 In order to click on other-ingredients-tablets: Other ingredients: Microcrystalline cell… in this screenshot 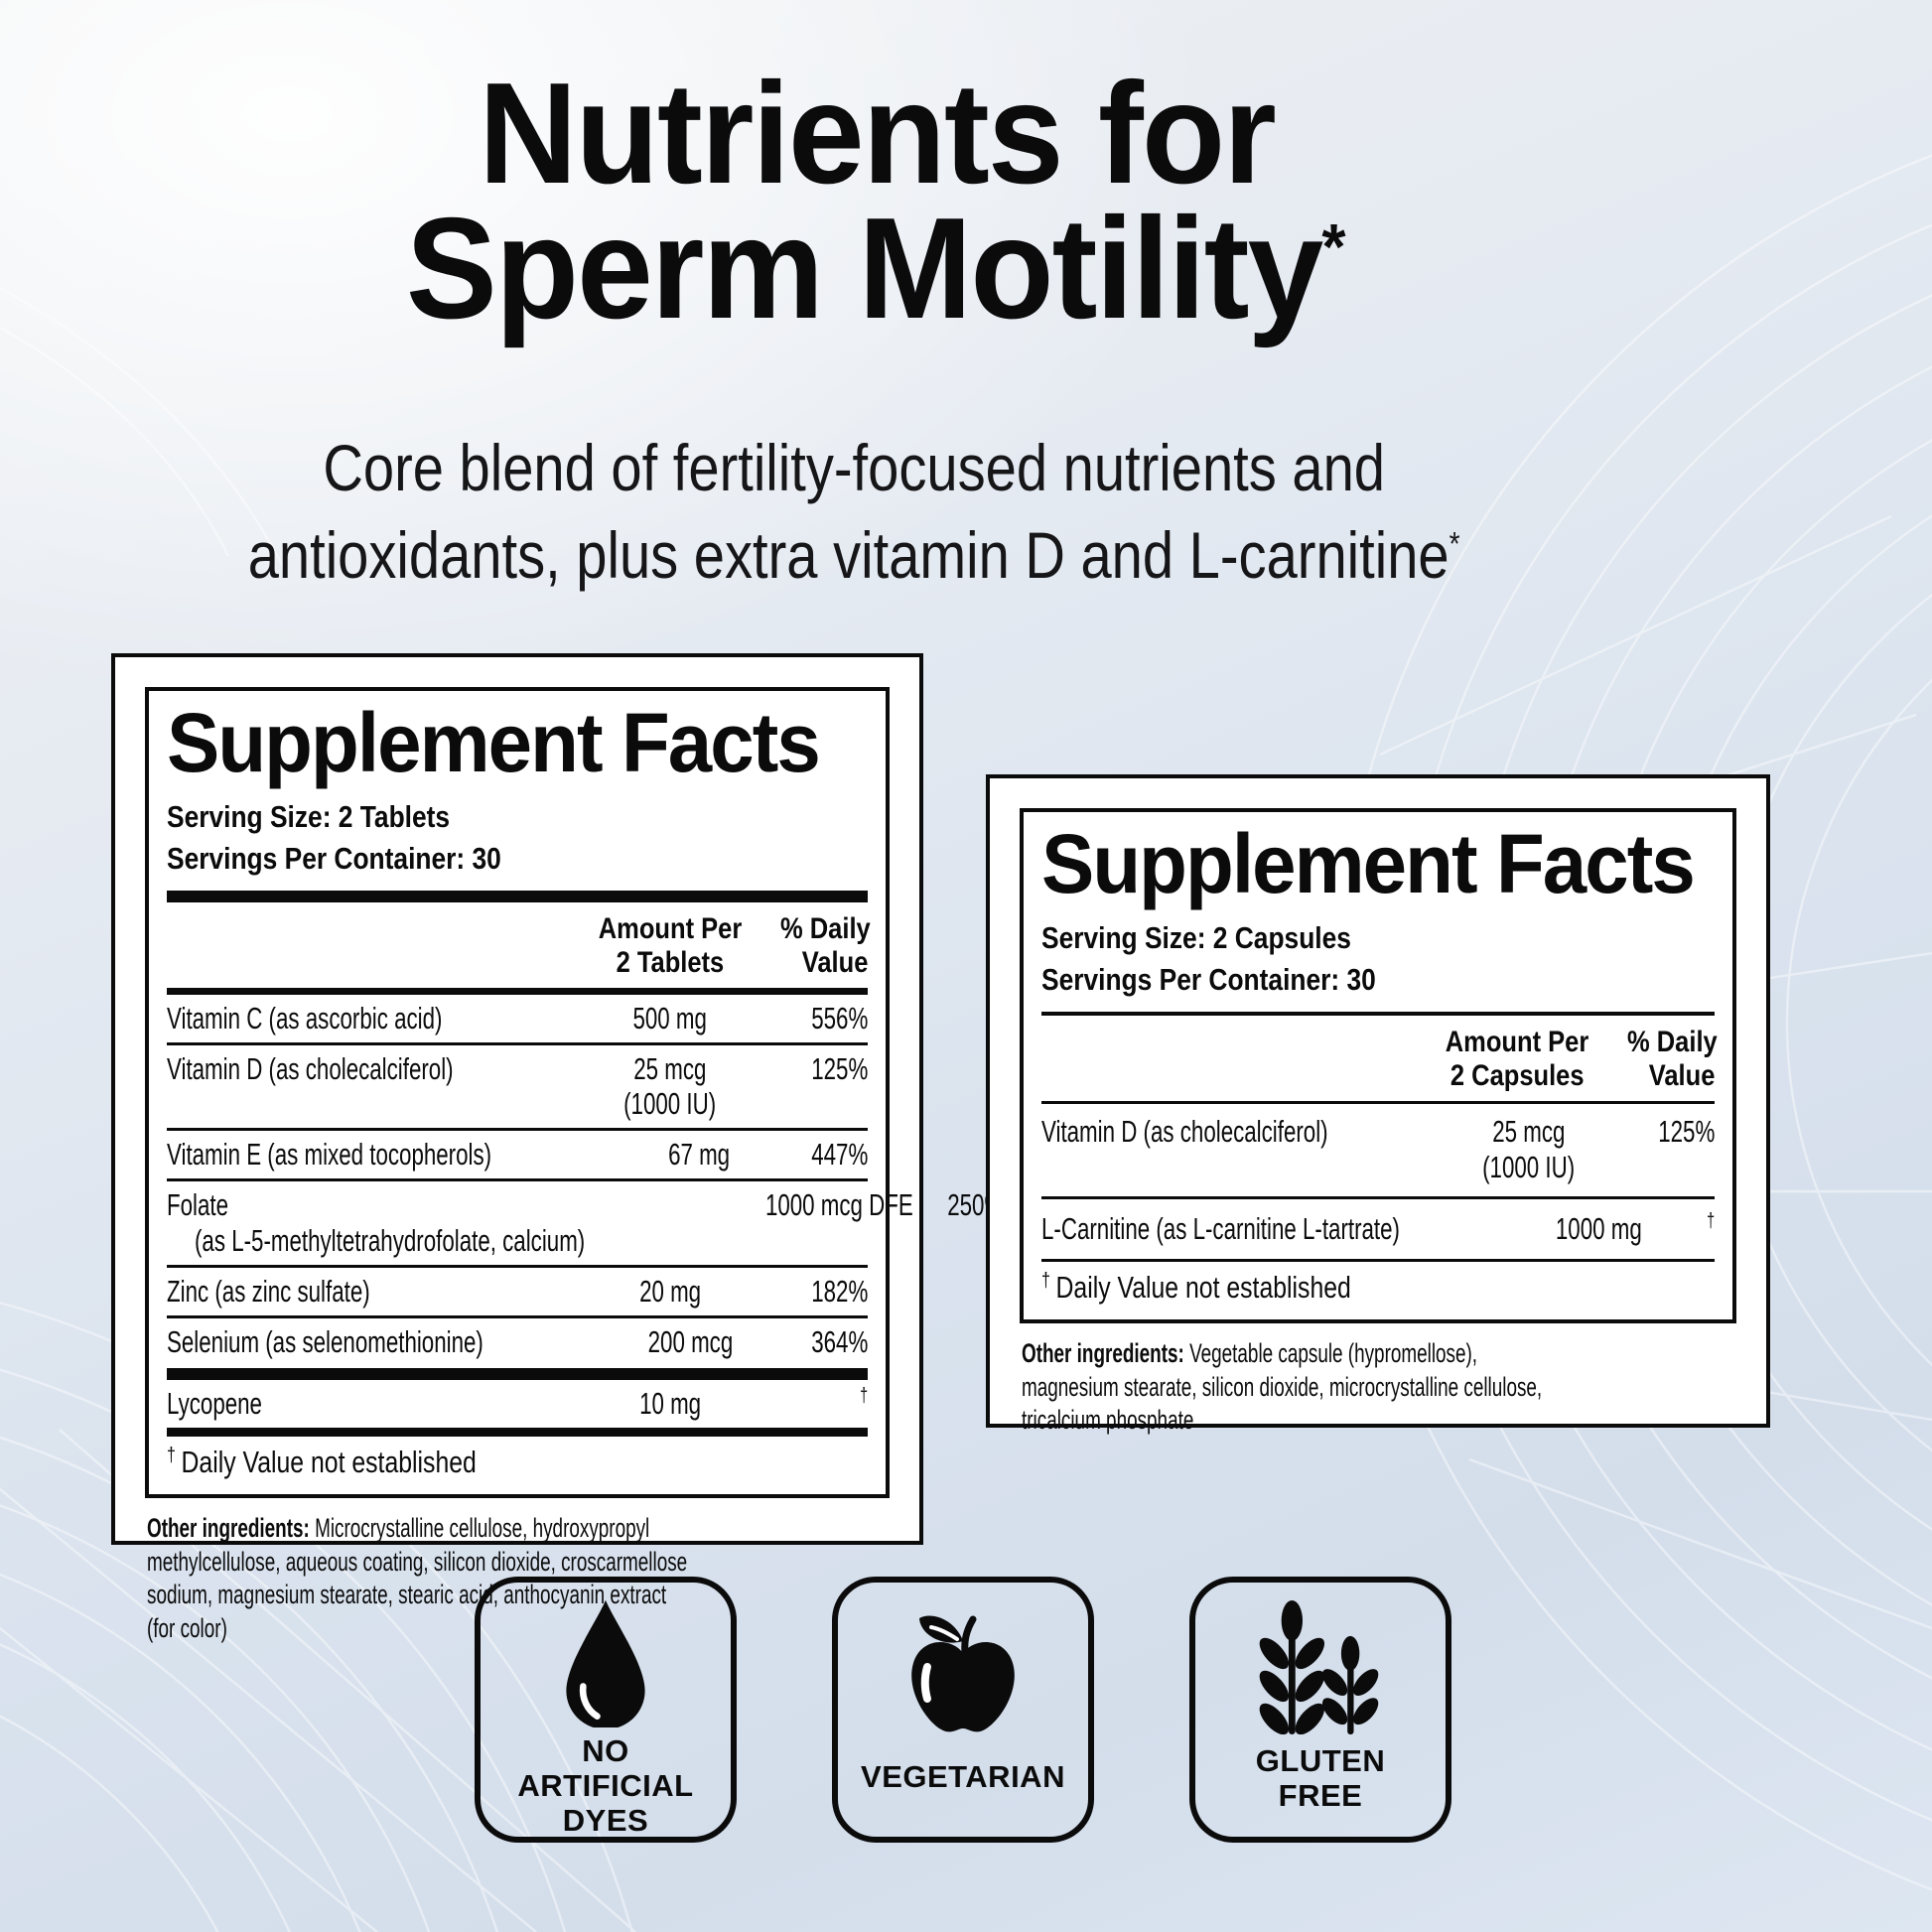, I will do `click(418, 1578)`.